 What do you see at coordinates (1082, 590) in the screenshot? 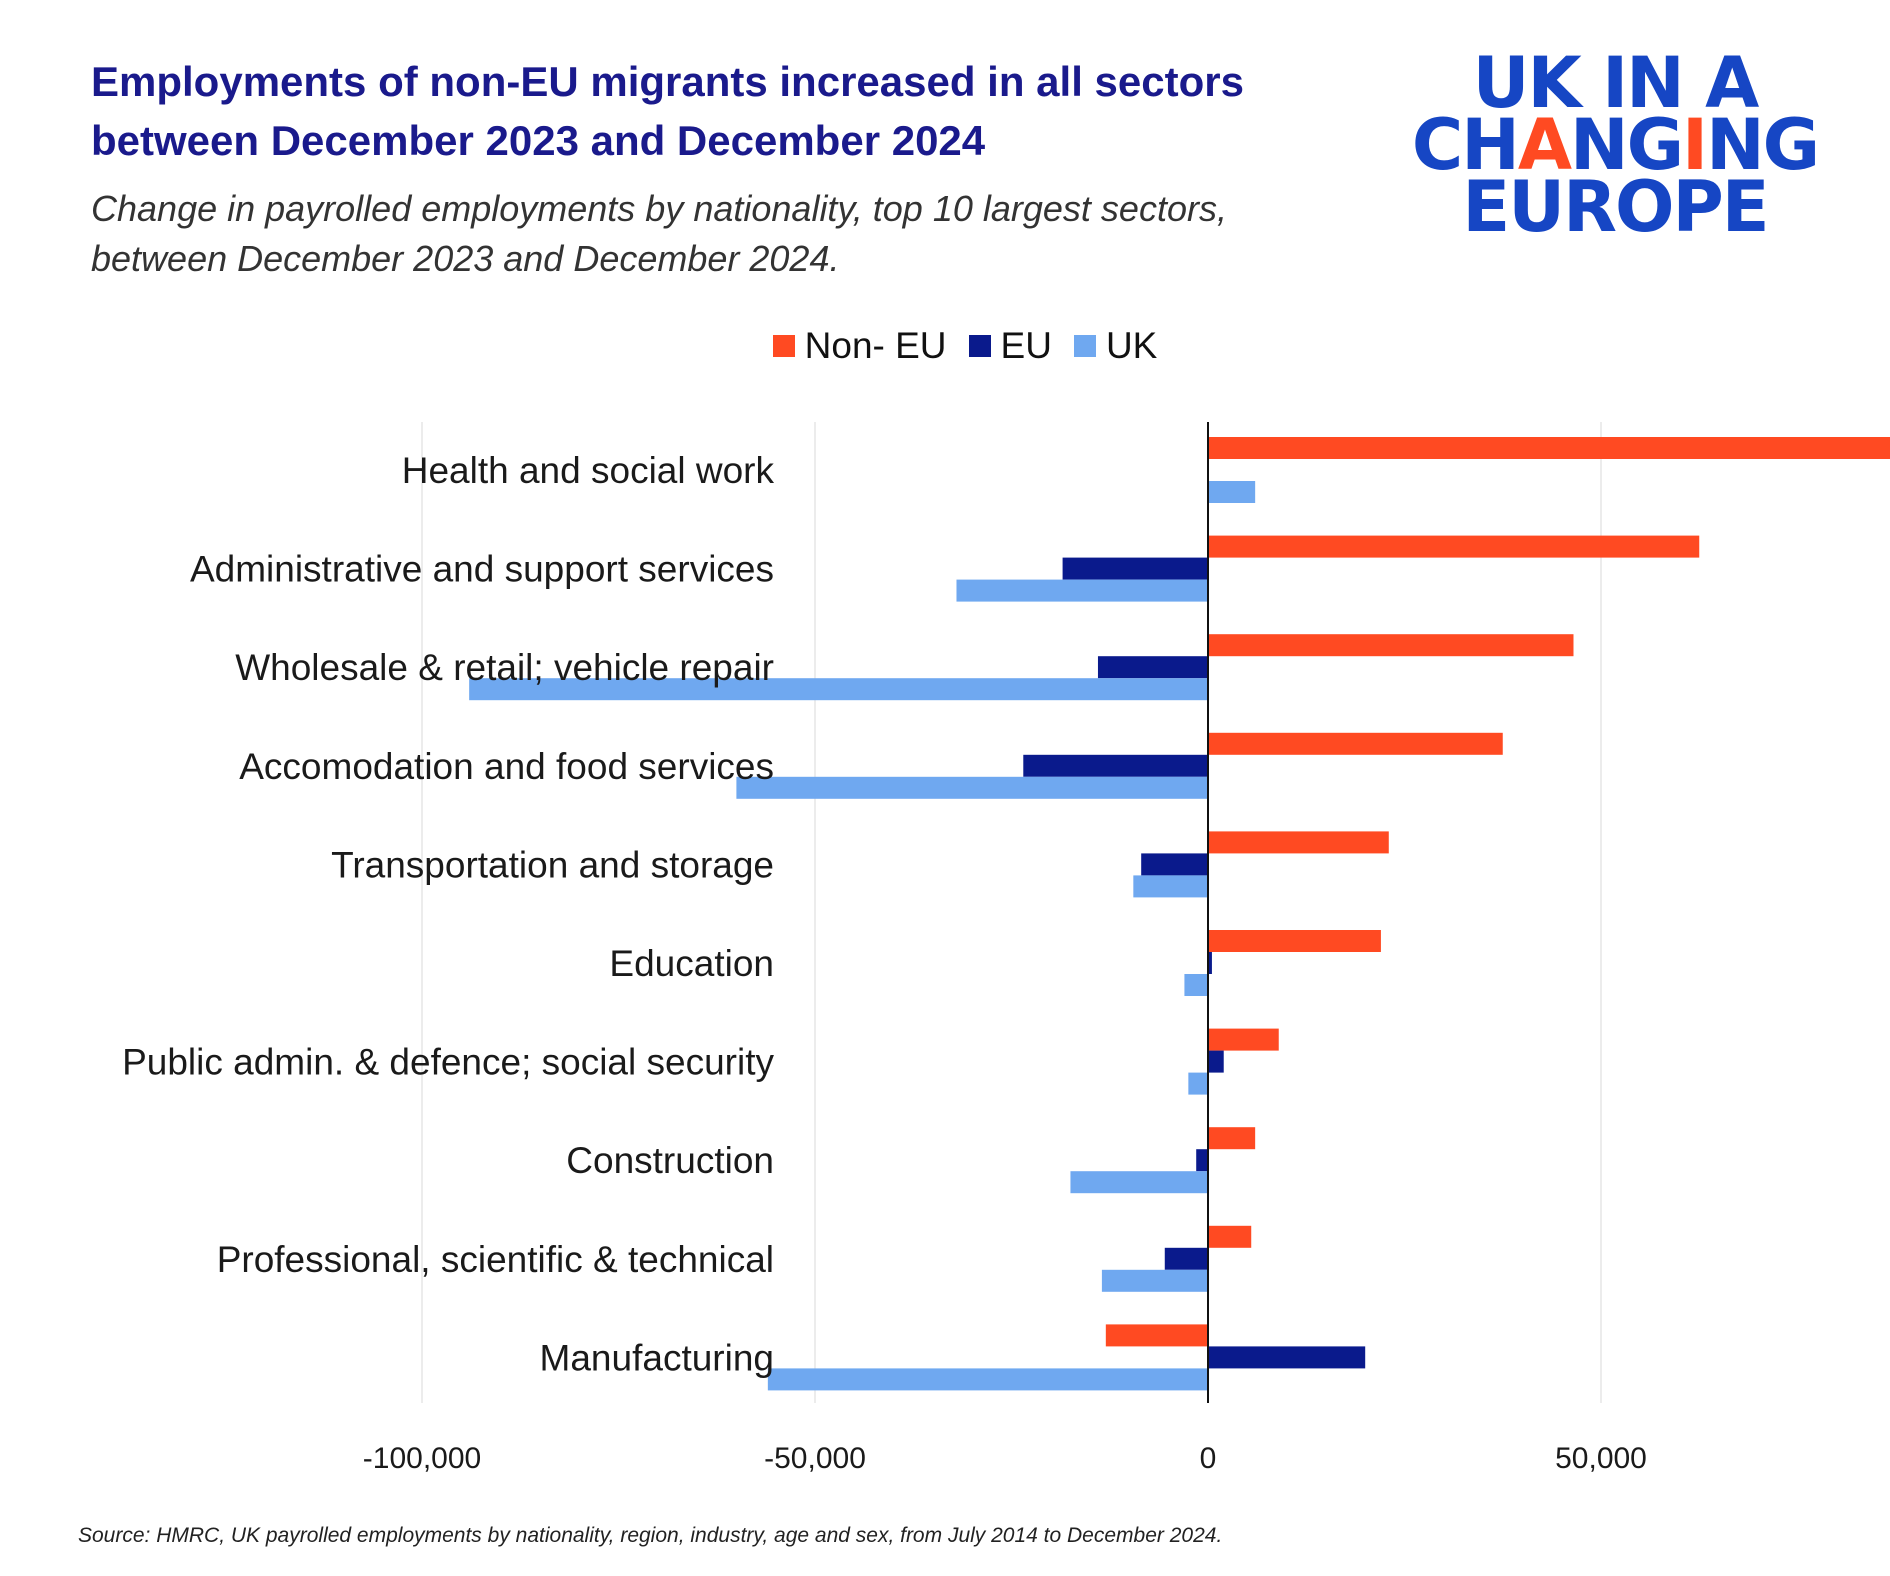
I see `bar-uk-administrative-and-support-services` at bounding box center [1082, 590].